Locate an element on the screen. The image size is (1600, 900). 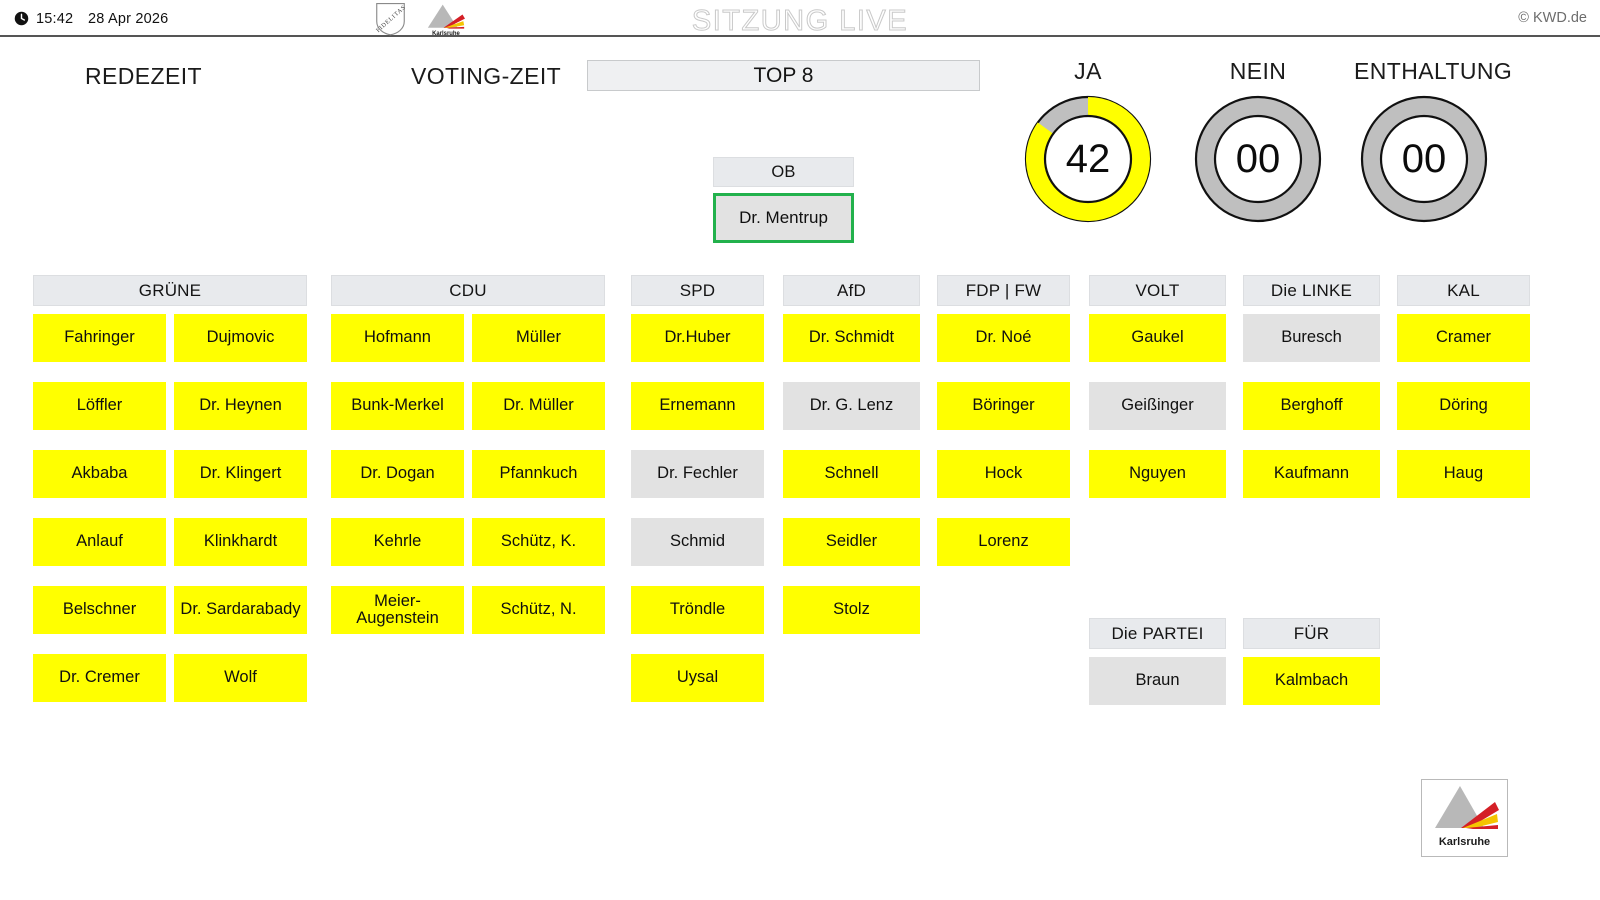
member-seat: Dr. Klingert is located at coordinates (240, 474).